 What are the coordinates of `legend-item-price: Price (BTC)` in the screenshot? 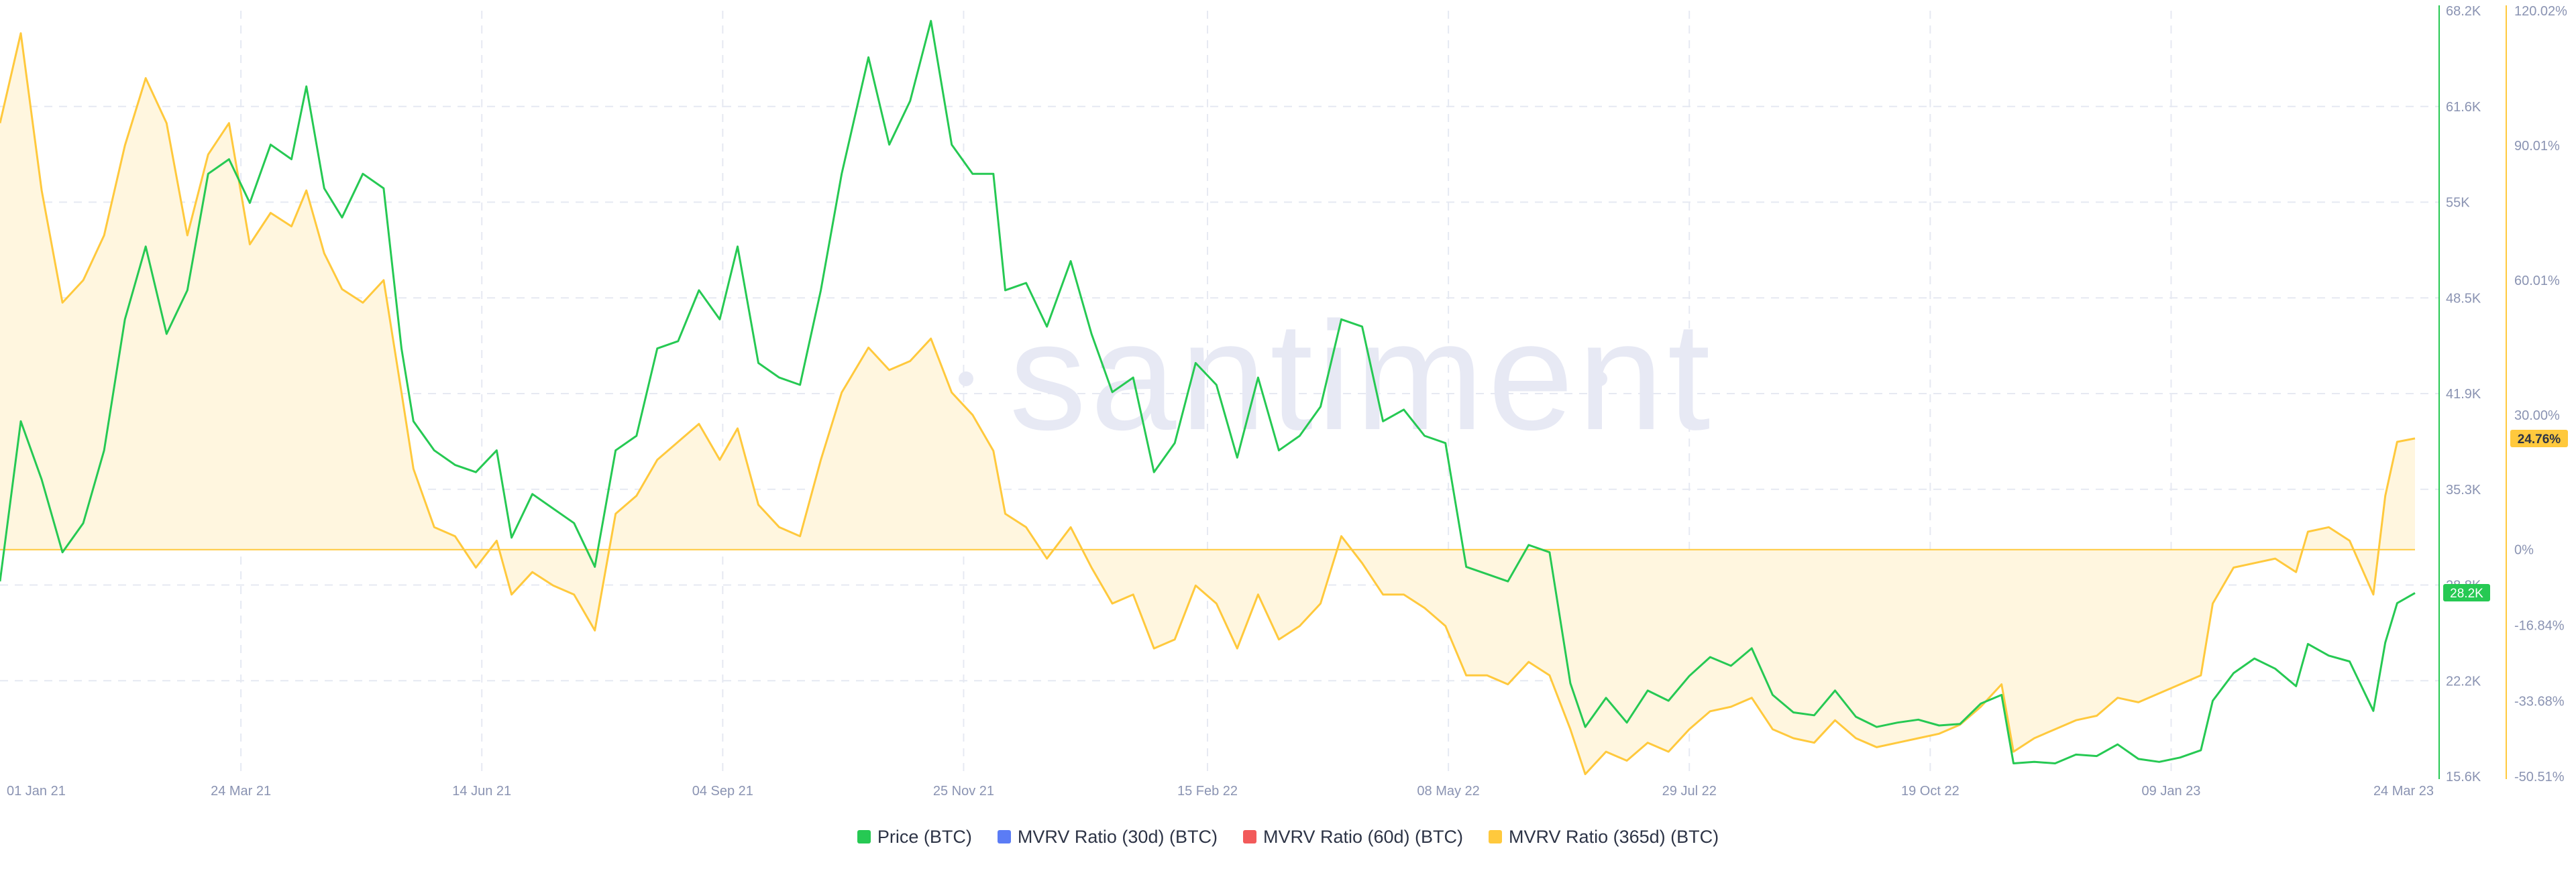 It's located at (914, 837).